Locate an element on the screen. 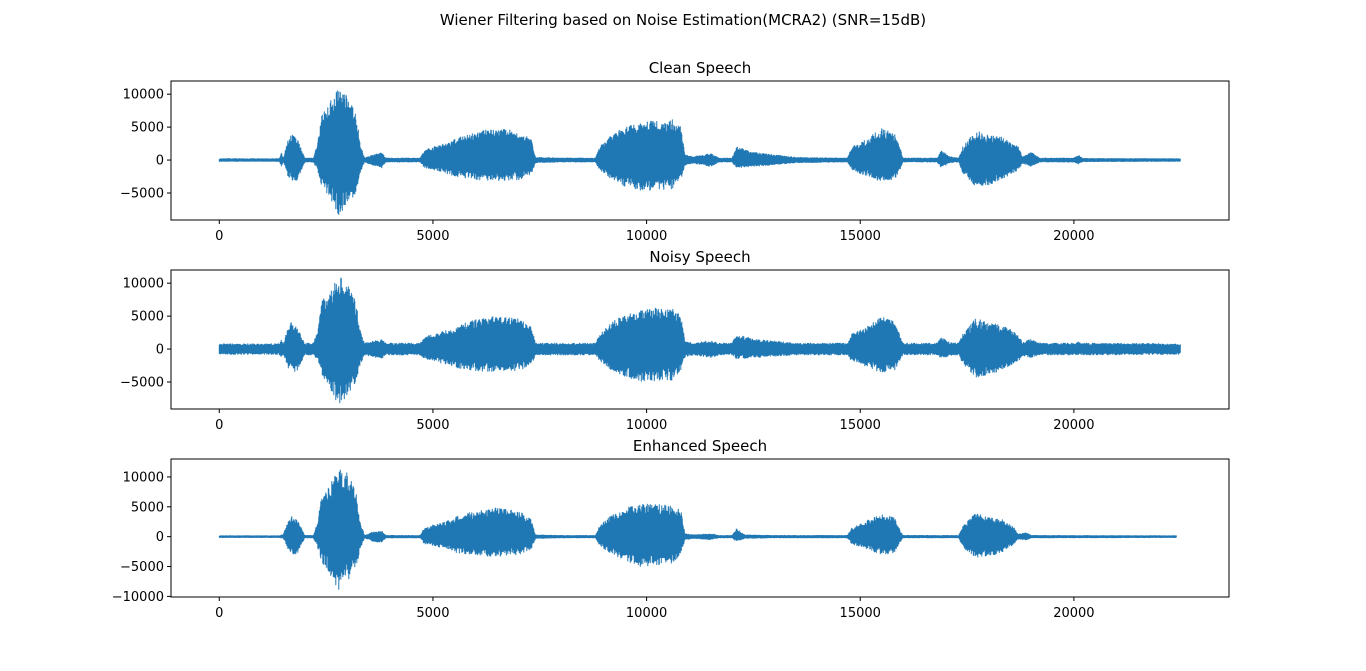 The height and width of the screenshot is (671, 1366). waveform-line-noisy-speech is located at coordinates (699, 340).